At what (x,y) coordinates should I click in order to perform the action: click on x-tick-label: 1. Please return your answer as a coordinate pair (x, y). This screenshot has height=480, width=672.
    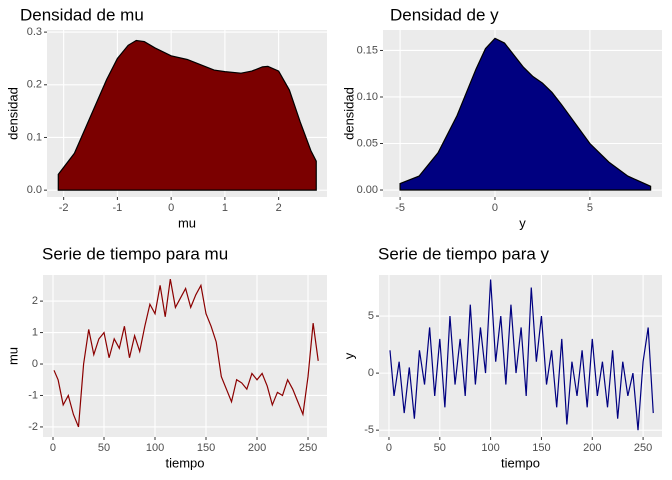
    Looking at the image, I should click on (225, 208).